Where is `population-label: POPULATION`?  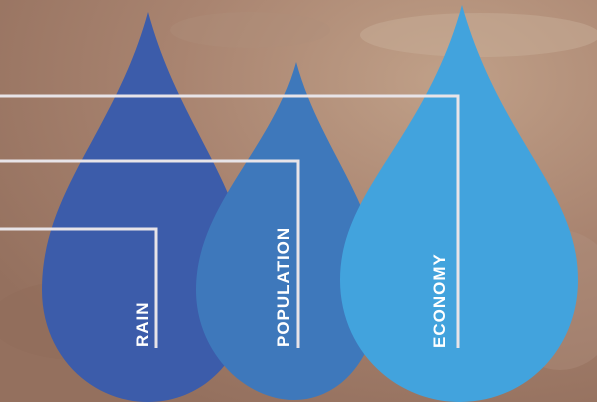 population-label: POPULATION is located at coordinates (283, 286).